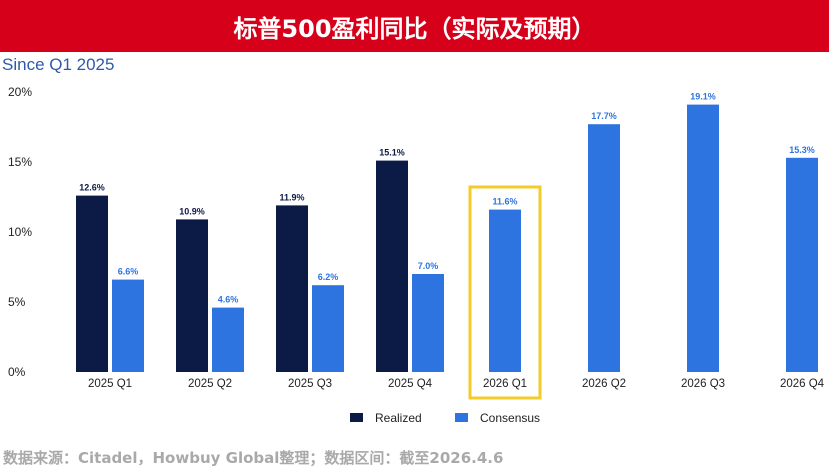  Describe the element at coordinates (703, 97) in the screenshot. I see `consensus-data-label: 19.1%` at that location.